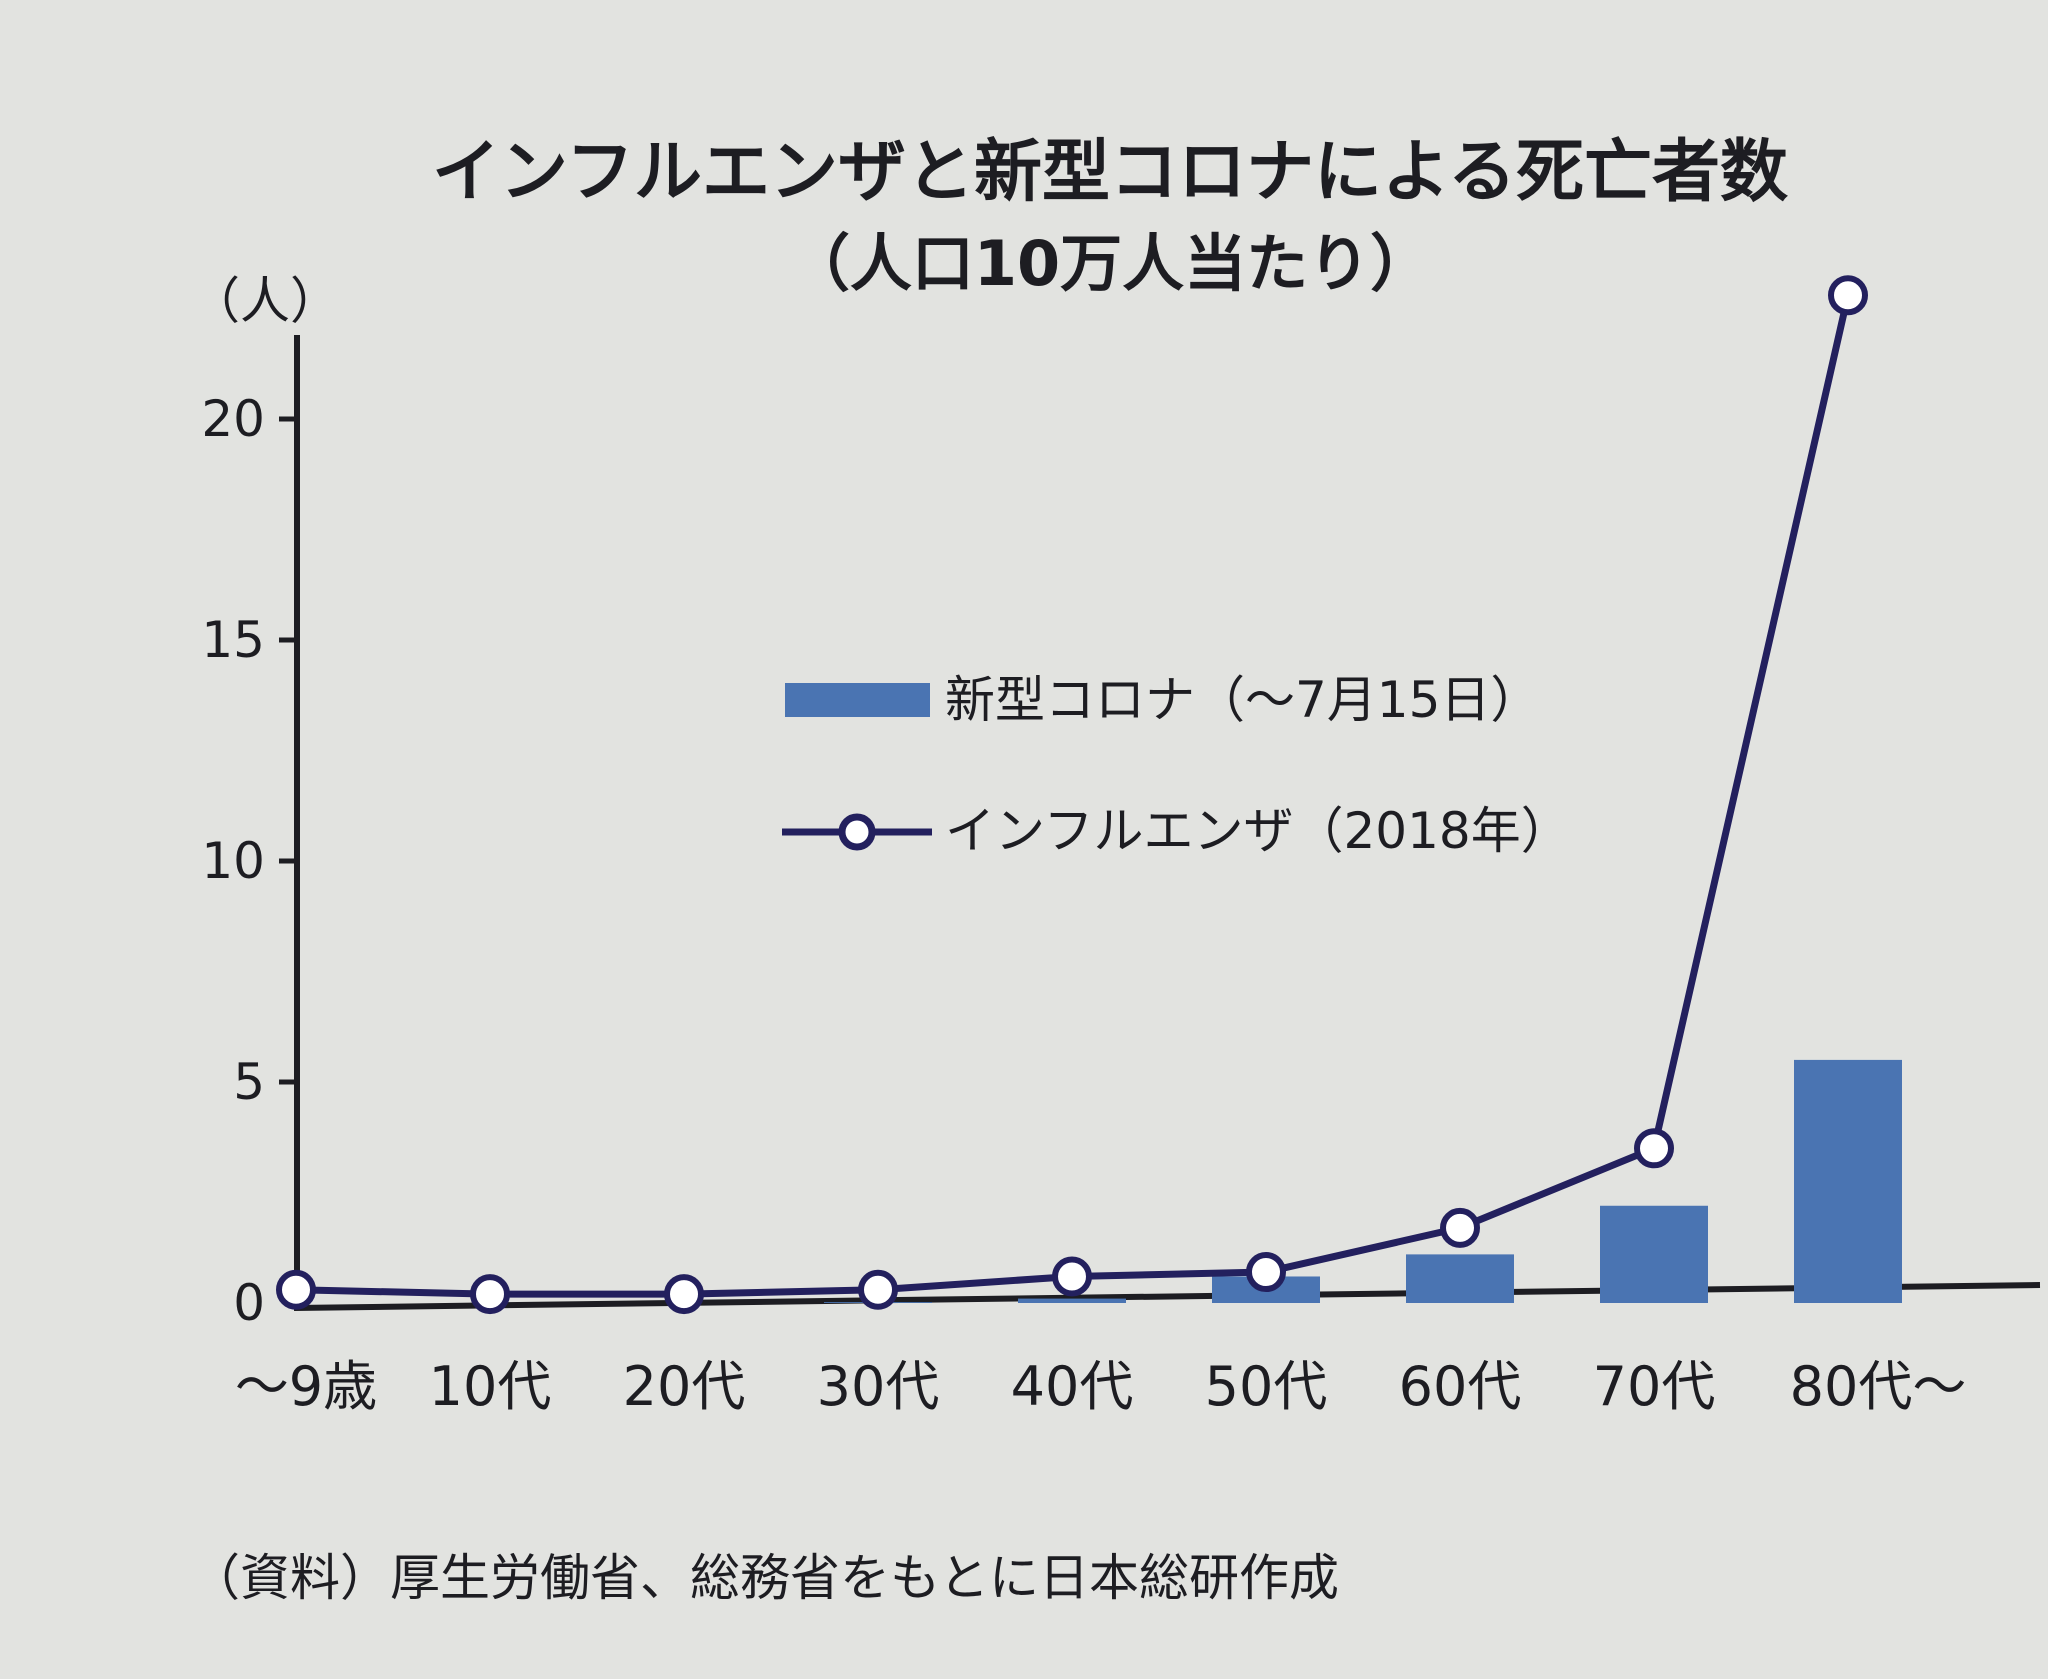  What do you see at coordinates (1258, 831) in the screenshot?
I see `legend-label-line: インフルエンザ（2018年）` at bounding box center [1258, 831].